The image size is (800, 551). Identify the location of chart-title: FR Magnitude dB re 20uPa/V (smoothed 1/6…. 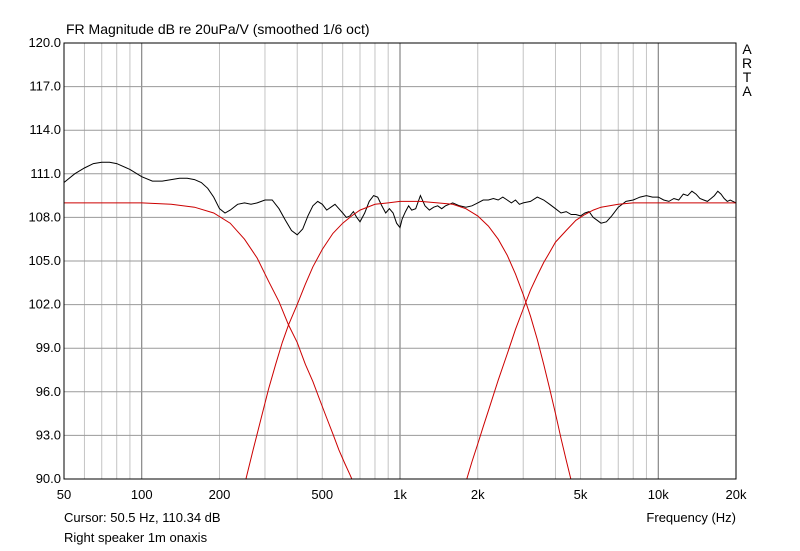
(218, 29).